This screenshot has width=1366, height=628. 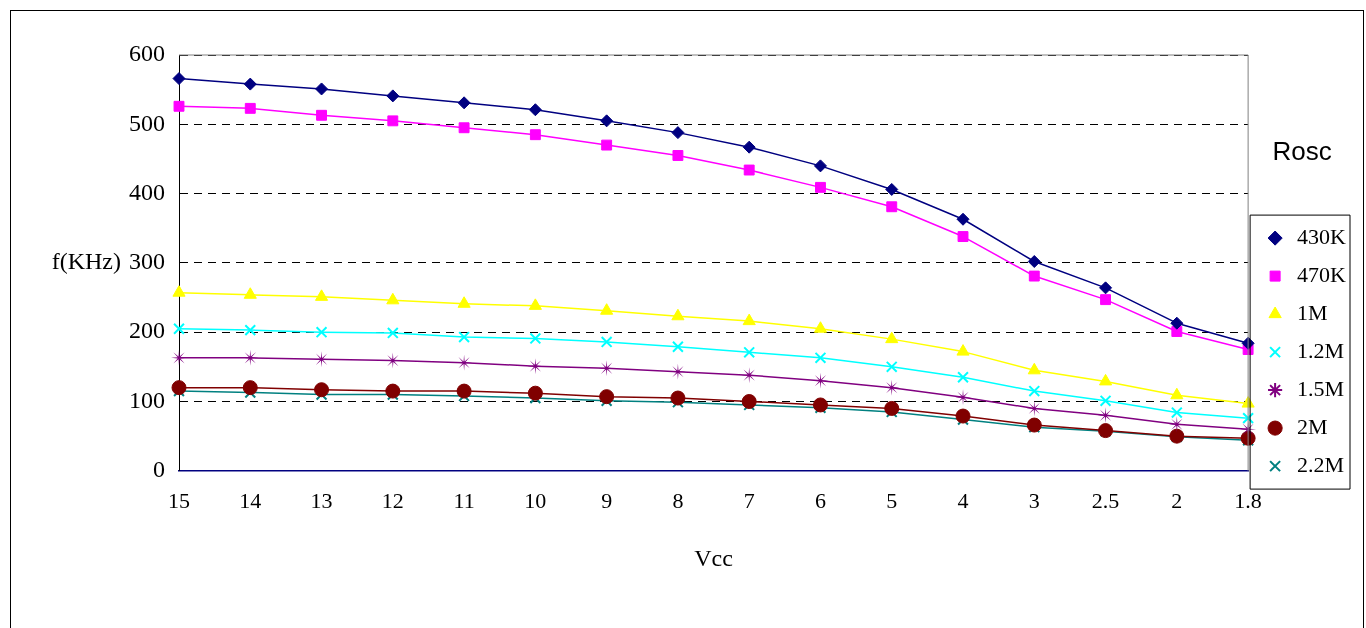 I want to click on legend-label: 1.5M, so click(x=1321, y=388).